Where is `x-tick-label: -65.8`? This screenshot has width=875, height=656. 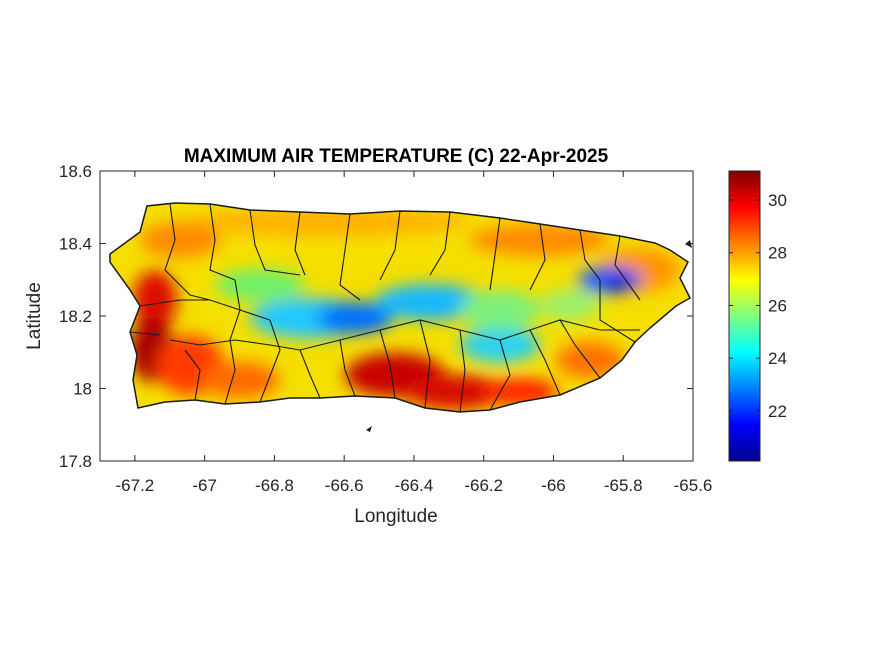 x-tick-label: -65.8 is located at coordinates (623, 485).